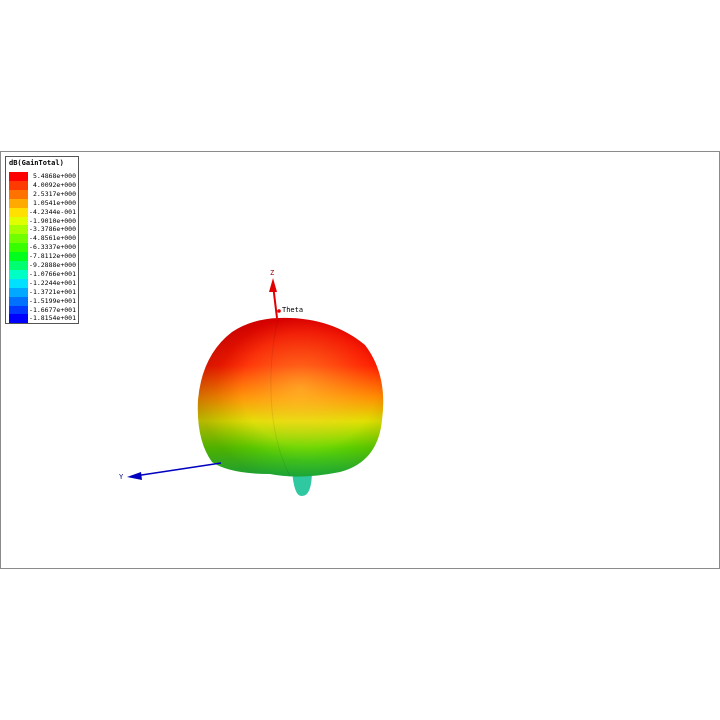  I want to click on legend-entry: 5.4868e+000, so click(43, 176).